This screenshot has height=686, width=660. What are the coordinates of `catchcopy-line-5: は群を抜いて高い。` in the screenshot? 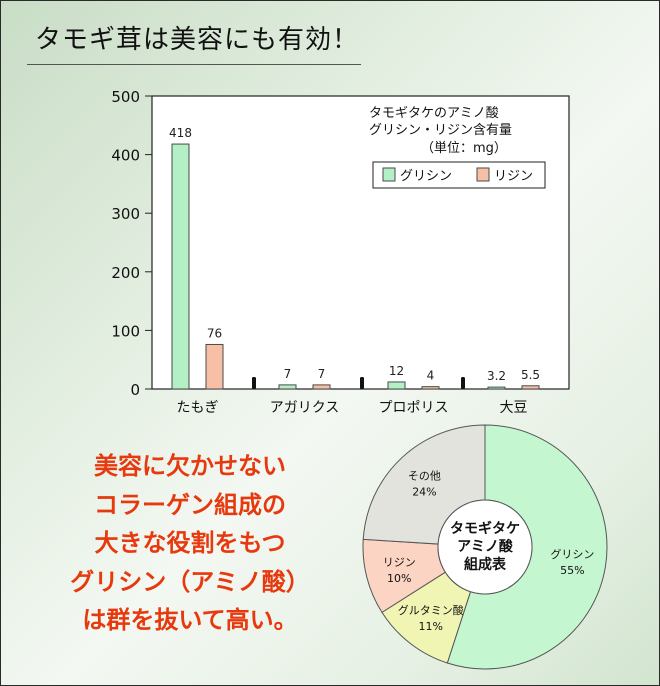 It's located at (190, 620).